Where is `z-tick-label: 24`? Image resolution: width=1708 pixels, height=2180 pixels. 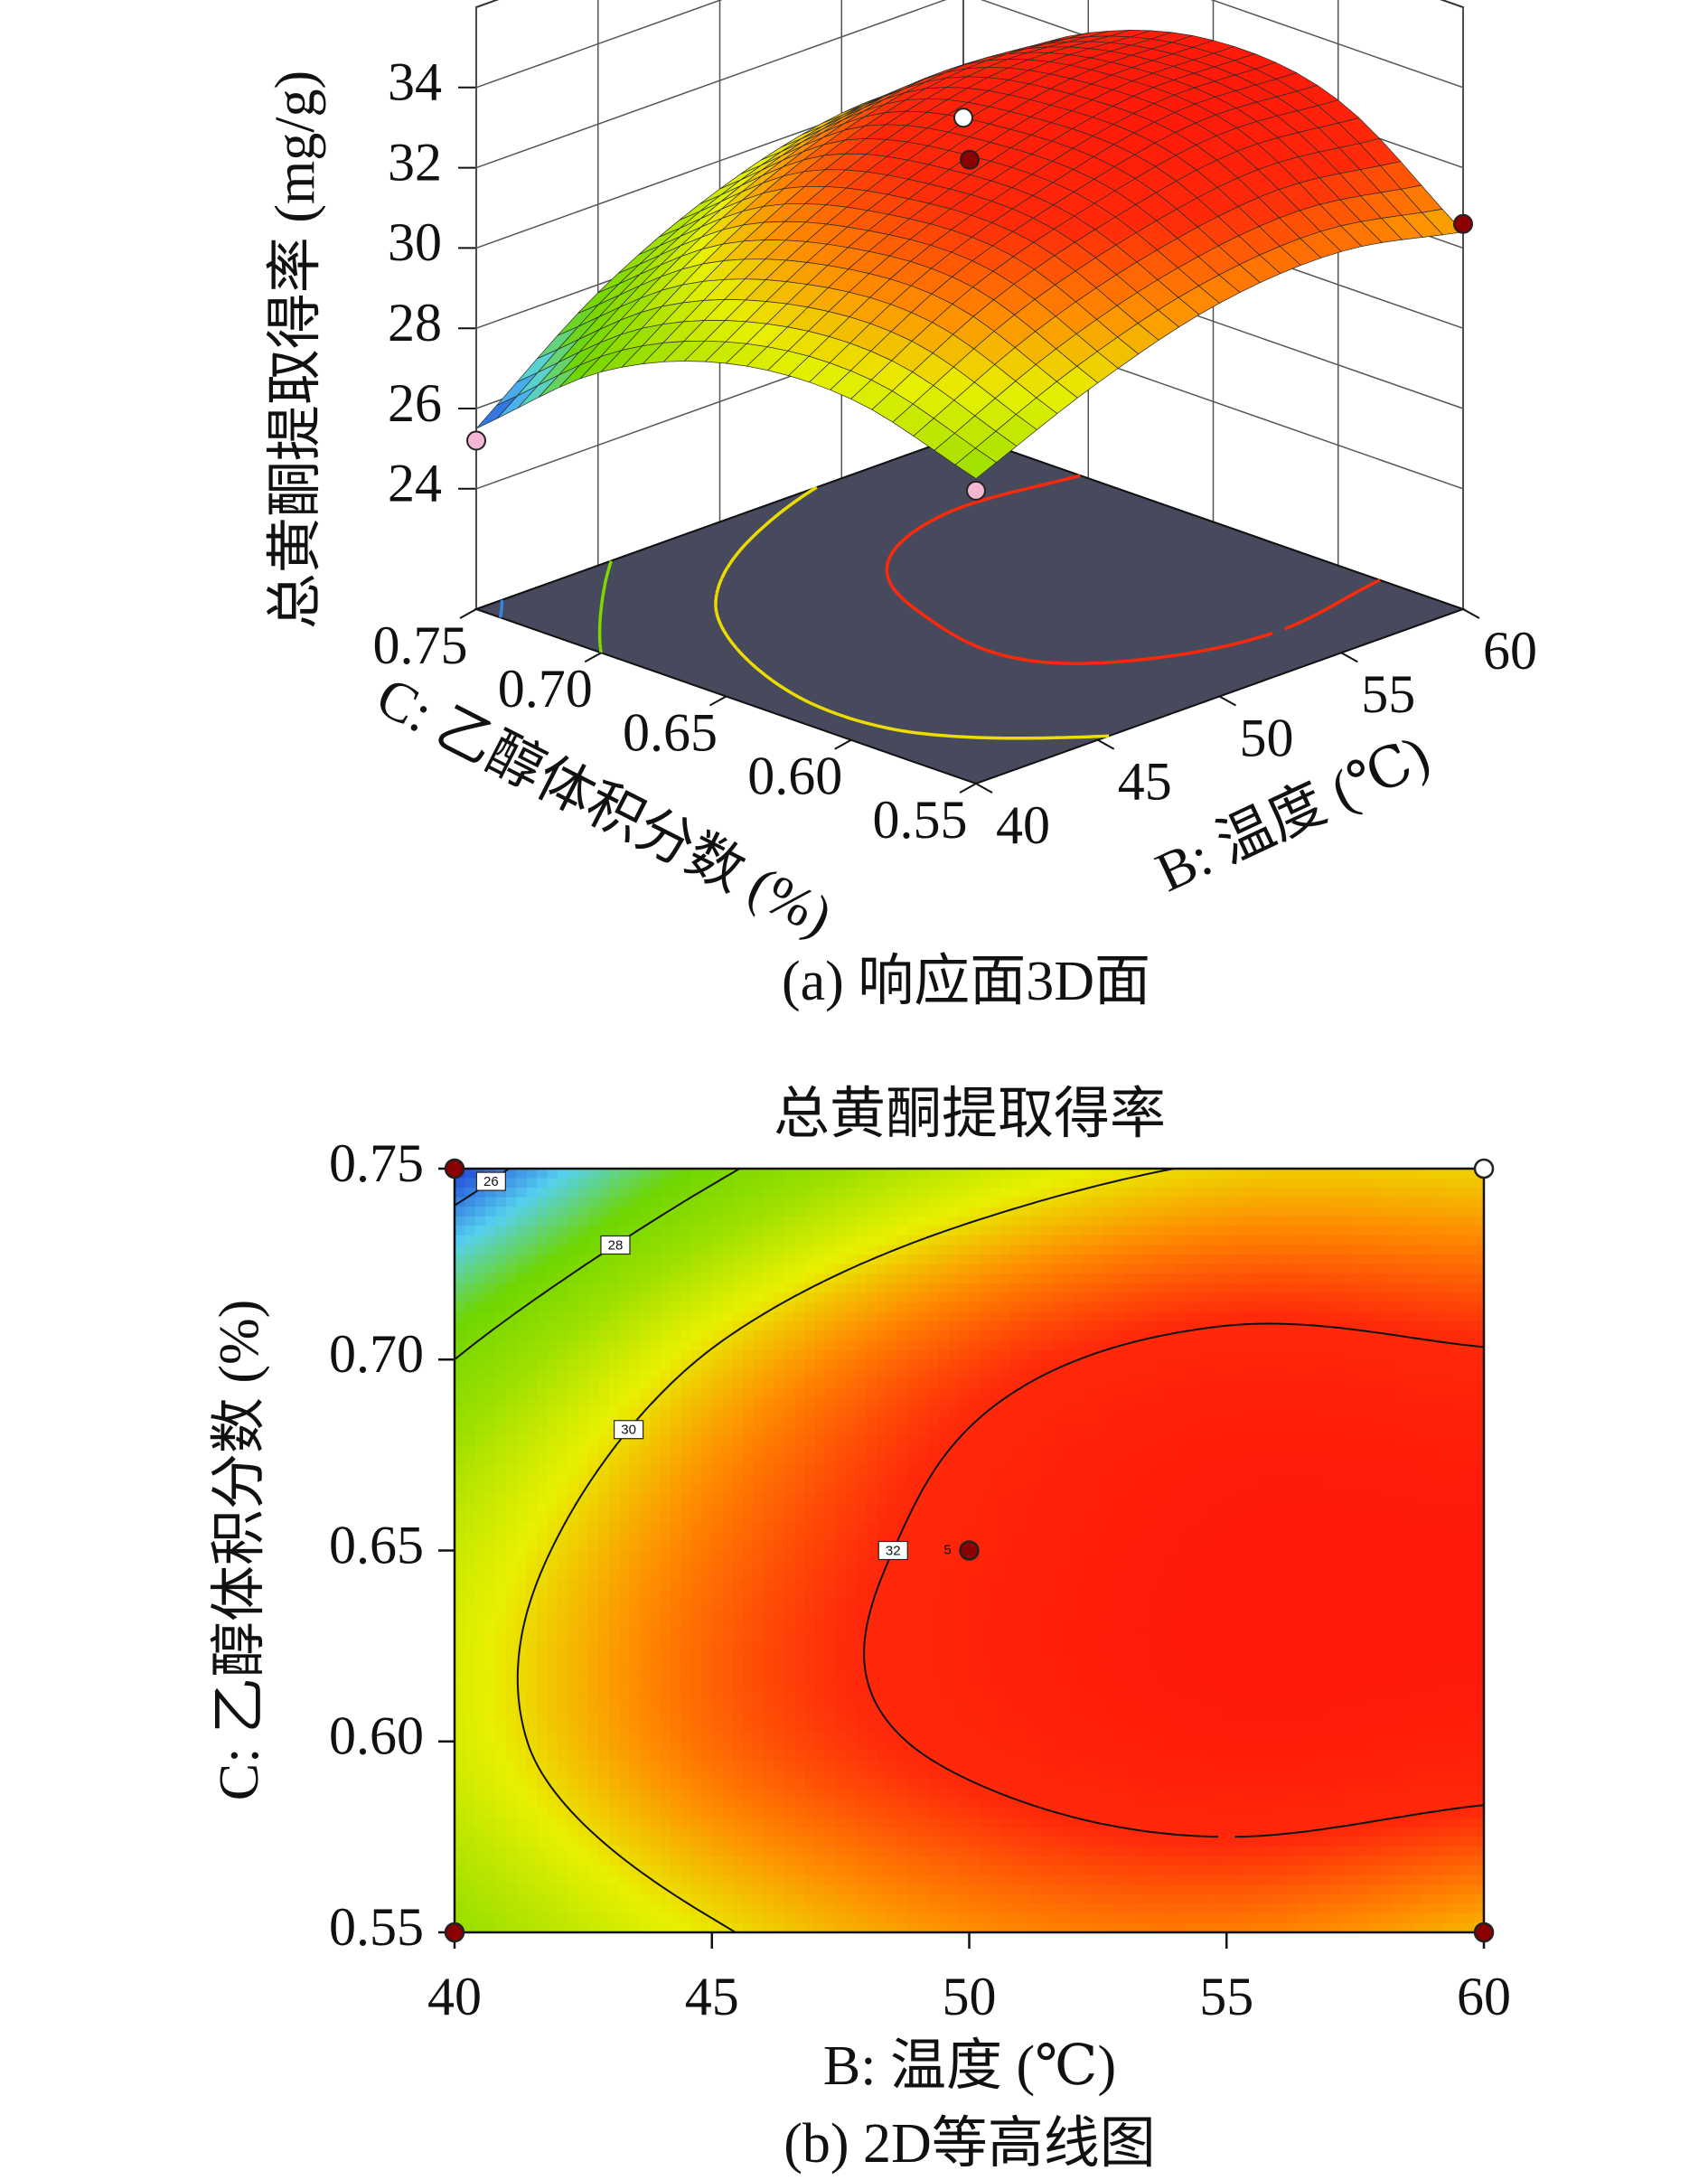 z-tick-label: 24 is located at coordinates (415, 483).